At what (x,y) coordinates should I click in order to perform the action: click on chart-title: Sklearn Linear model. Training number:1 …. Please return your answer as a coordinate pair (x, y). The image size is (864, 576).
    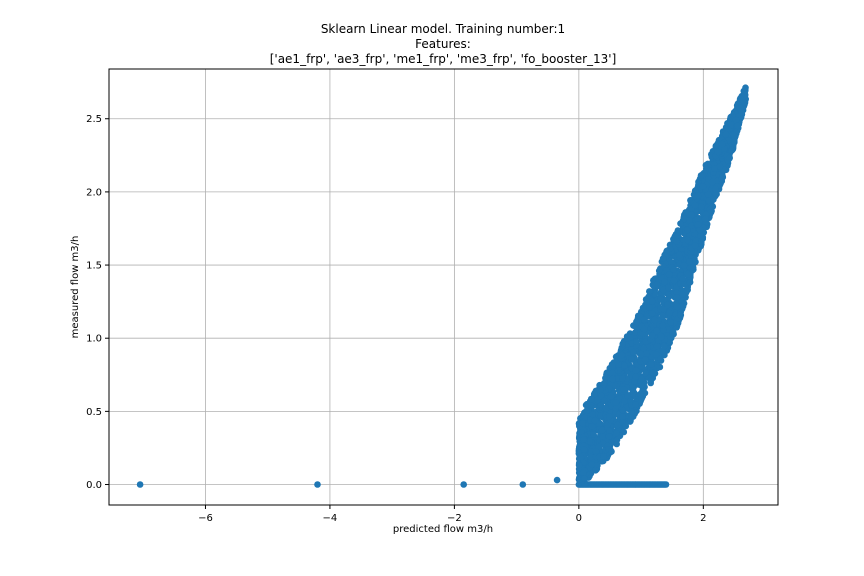
    Looking at the image, I should click on (443, 44).